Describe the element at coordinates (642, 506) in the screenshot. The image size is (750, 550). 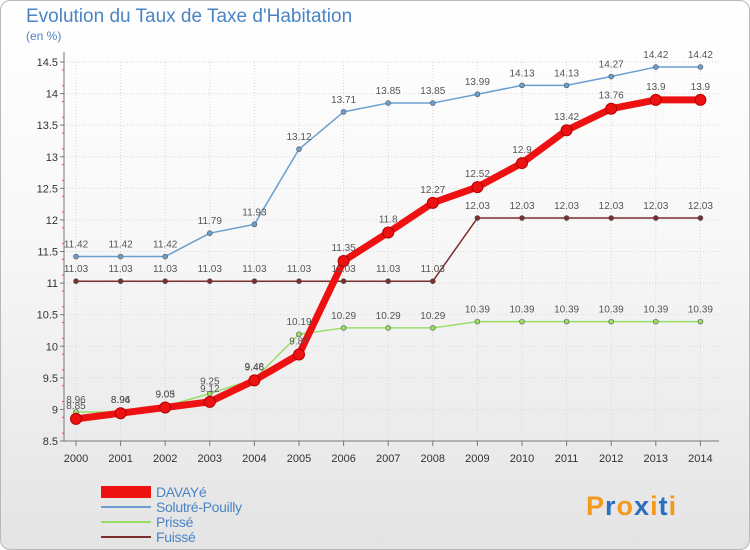
I see `logo-letter: x` at that location.